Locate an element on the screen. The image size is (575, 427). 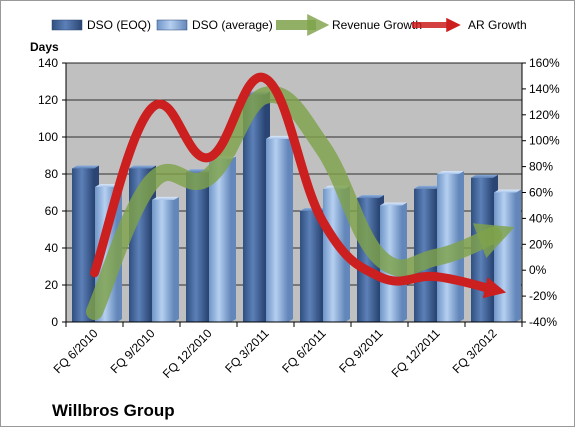
y-left-tick-label: 20 is located at coordinates (52, 285).